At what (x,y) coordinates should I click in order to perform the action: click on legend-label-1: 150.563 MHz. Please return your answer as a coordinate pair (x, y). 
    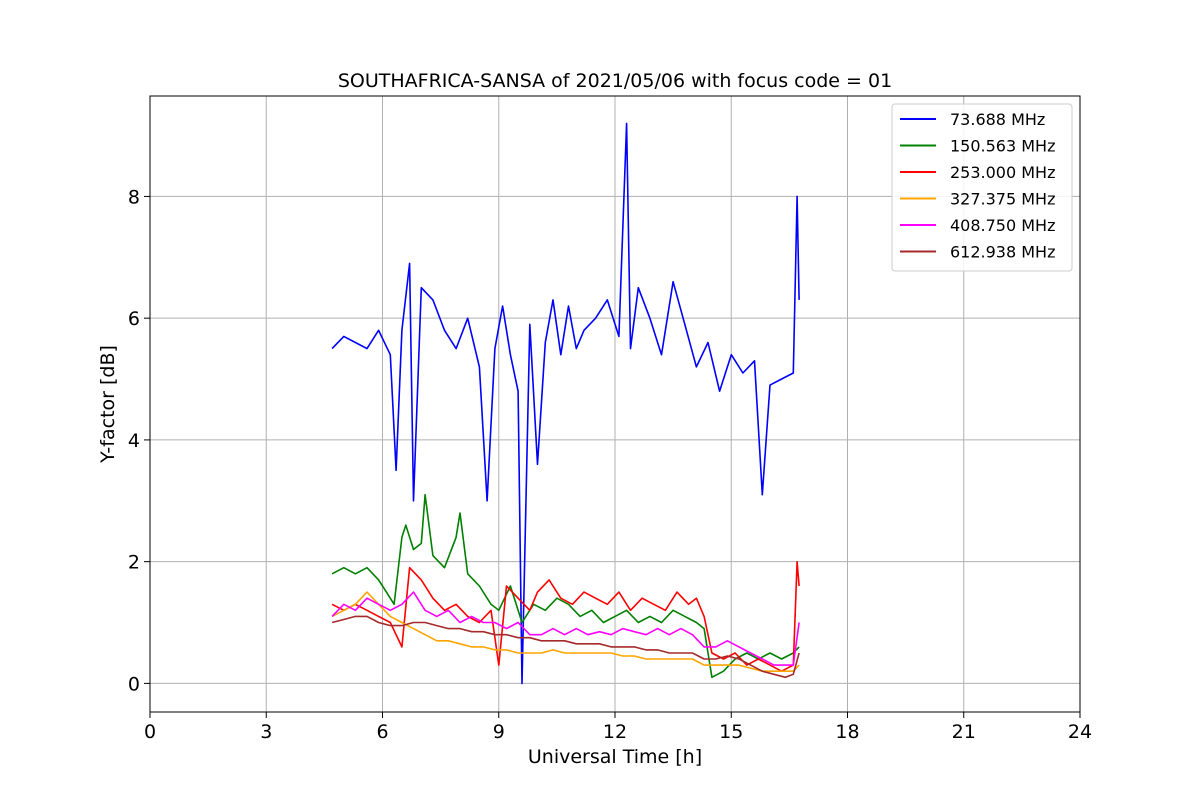
    Looking at the image, I should click on (1002, 146).